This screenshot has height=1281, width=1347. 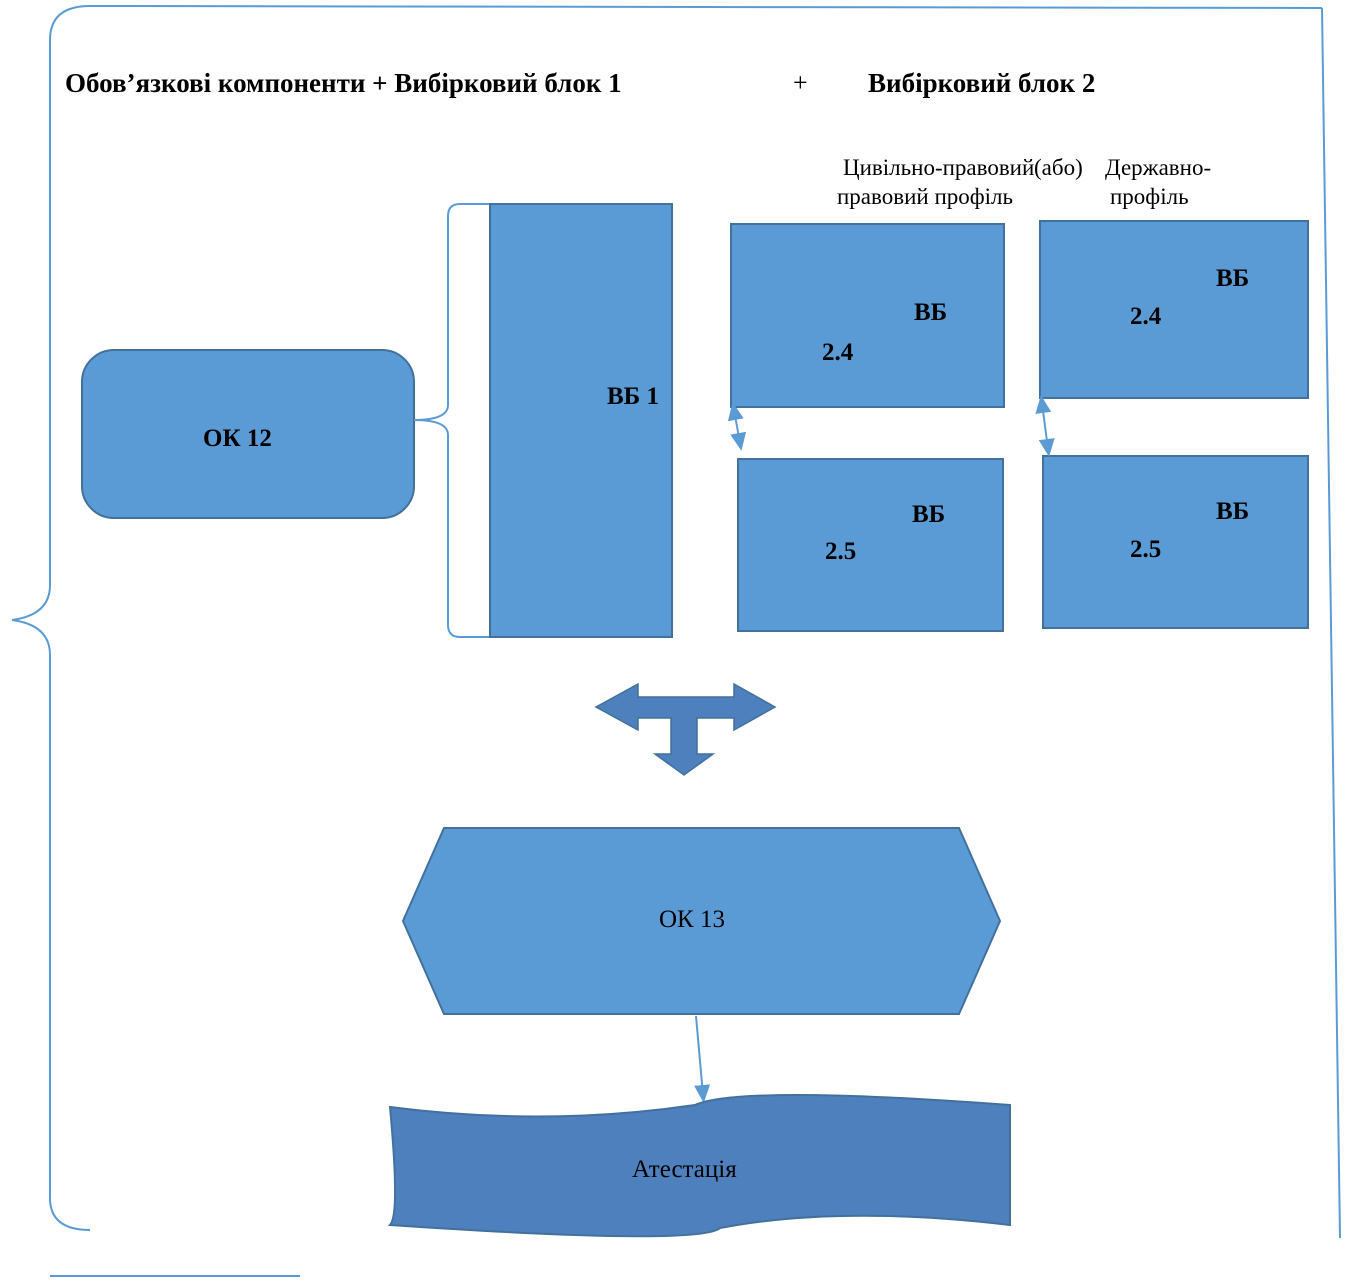 What do you see at coordinates (633, 396) in the screenshot?
I see `vb1-label: ВБ 1` at bounding box center [633, 396].